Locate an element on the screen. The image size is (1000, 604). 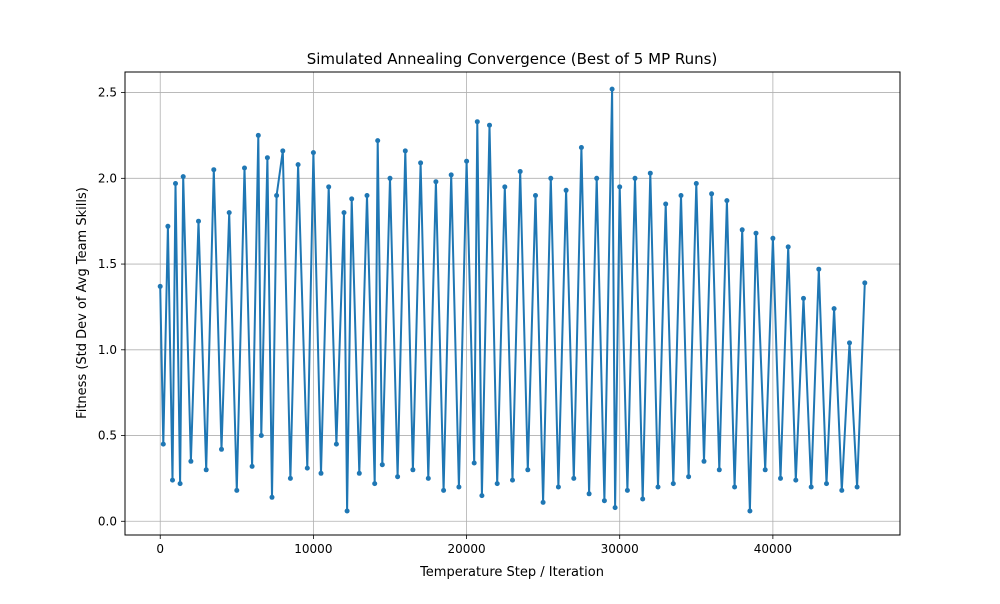
y-tick-label: 1.5 is located at coordinates (107, 264).